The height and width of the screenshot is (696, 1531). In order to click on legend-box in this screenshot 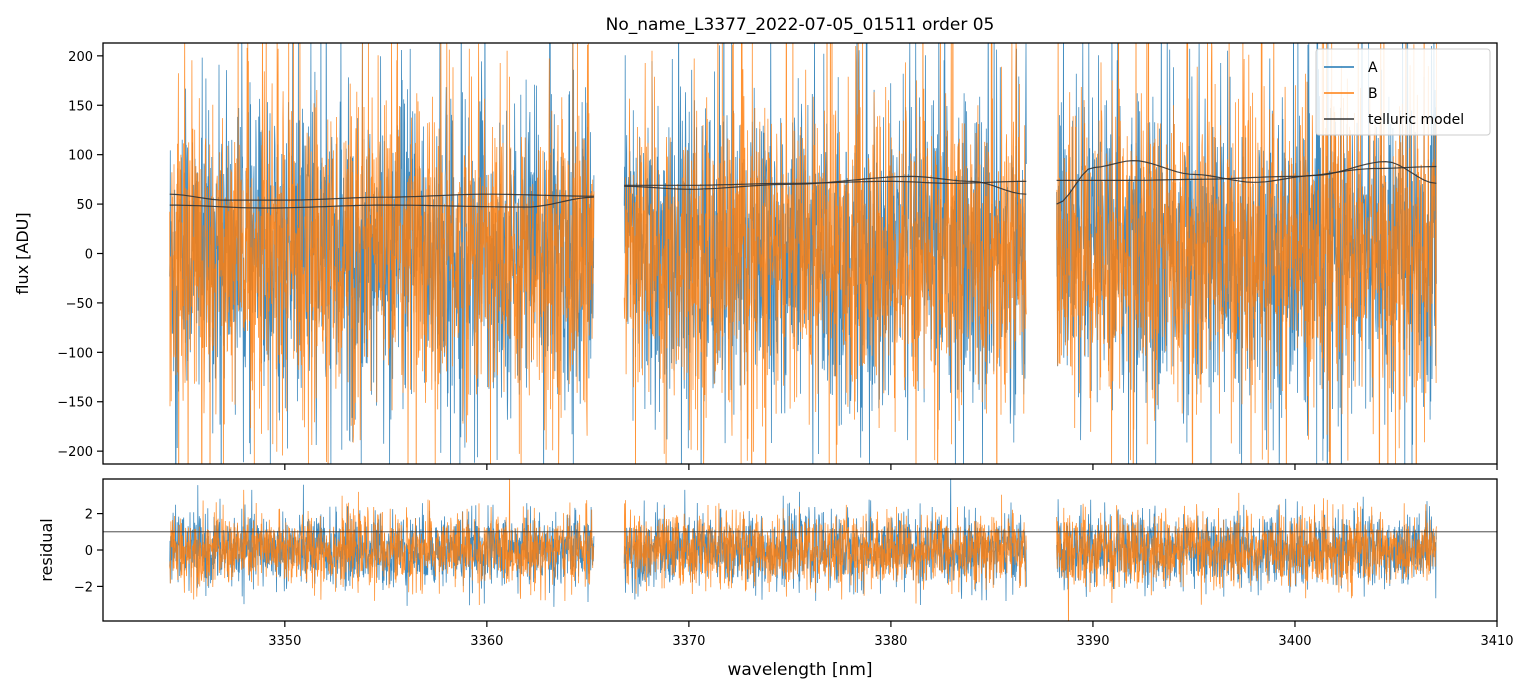, I will do `click(1403, 92)`.